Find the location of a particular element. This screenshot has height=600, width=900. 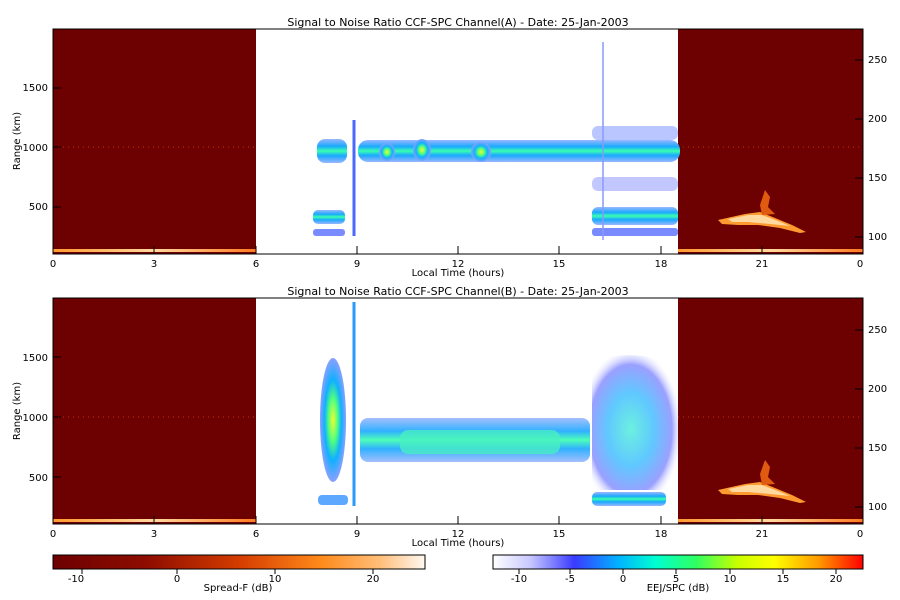

panel-b-x-tick-label-6: 6 is located at coordinates (256, 534).